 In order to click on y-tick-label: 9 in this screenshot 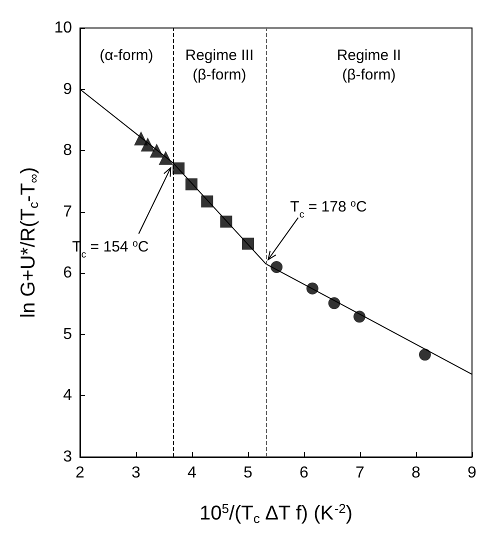, I will do `click(67, 89)`.